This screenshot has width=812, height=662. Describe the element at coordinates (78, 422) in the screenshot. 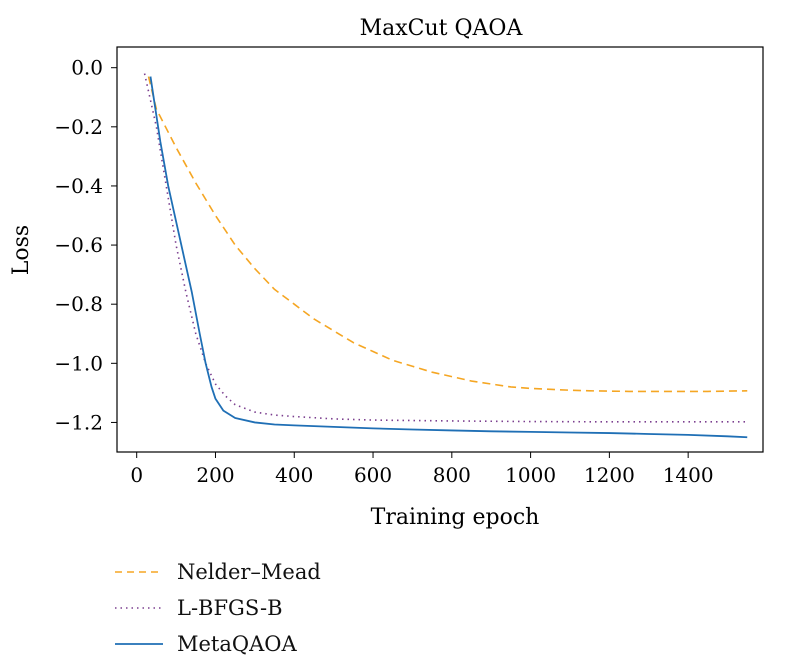

I see `y-tick-label: −1.2` at that location.